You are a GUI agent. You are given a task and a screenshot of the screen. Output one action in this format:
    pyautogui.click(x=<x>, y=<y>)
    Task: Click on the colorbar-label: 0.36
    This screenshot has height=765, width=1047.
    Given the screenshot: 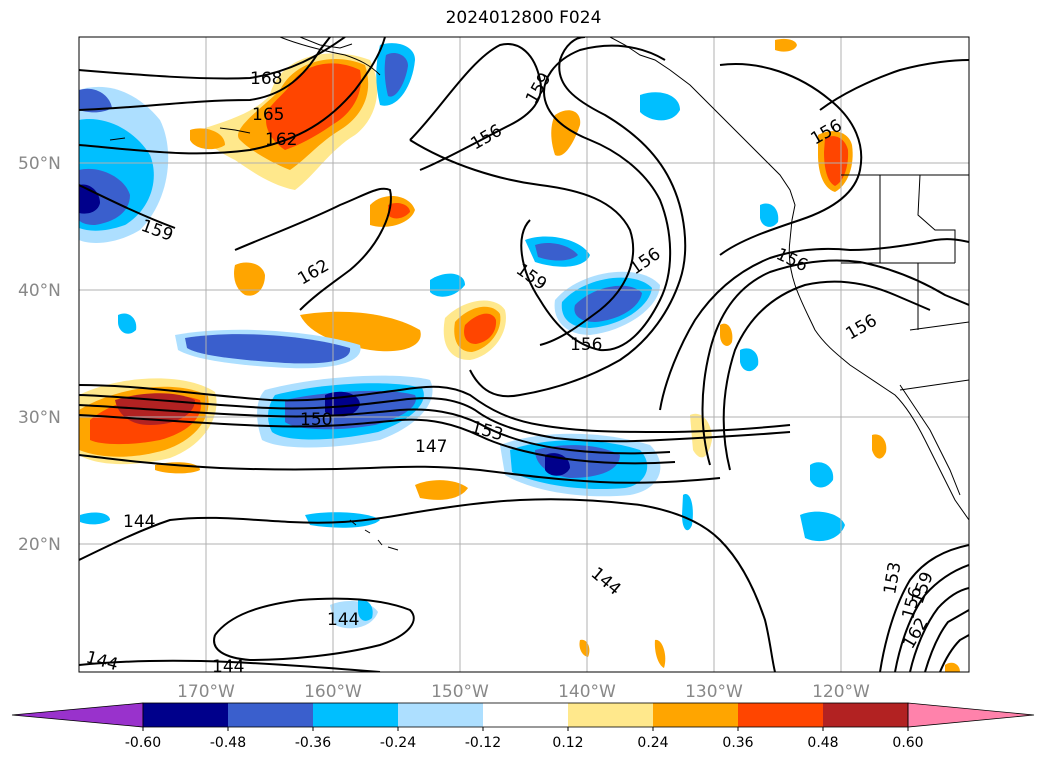 What is the action you would take?
    pyautogui.click(x=737, y=743)
    